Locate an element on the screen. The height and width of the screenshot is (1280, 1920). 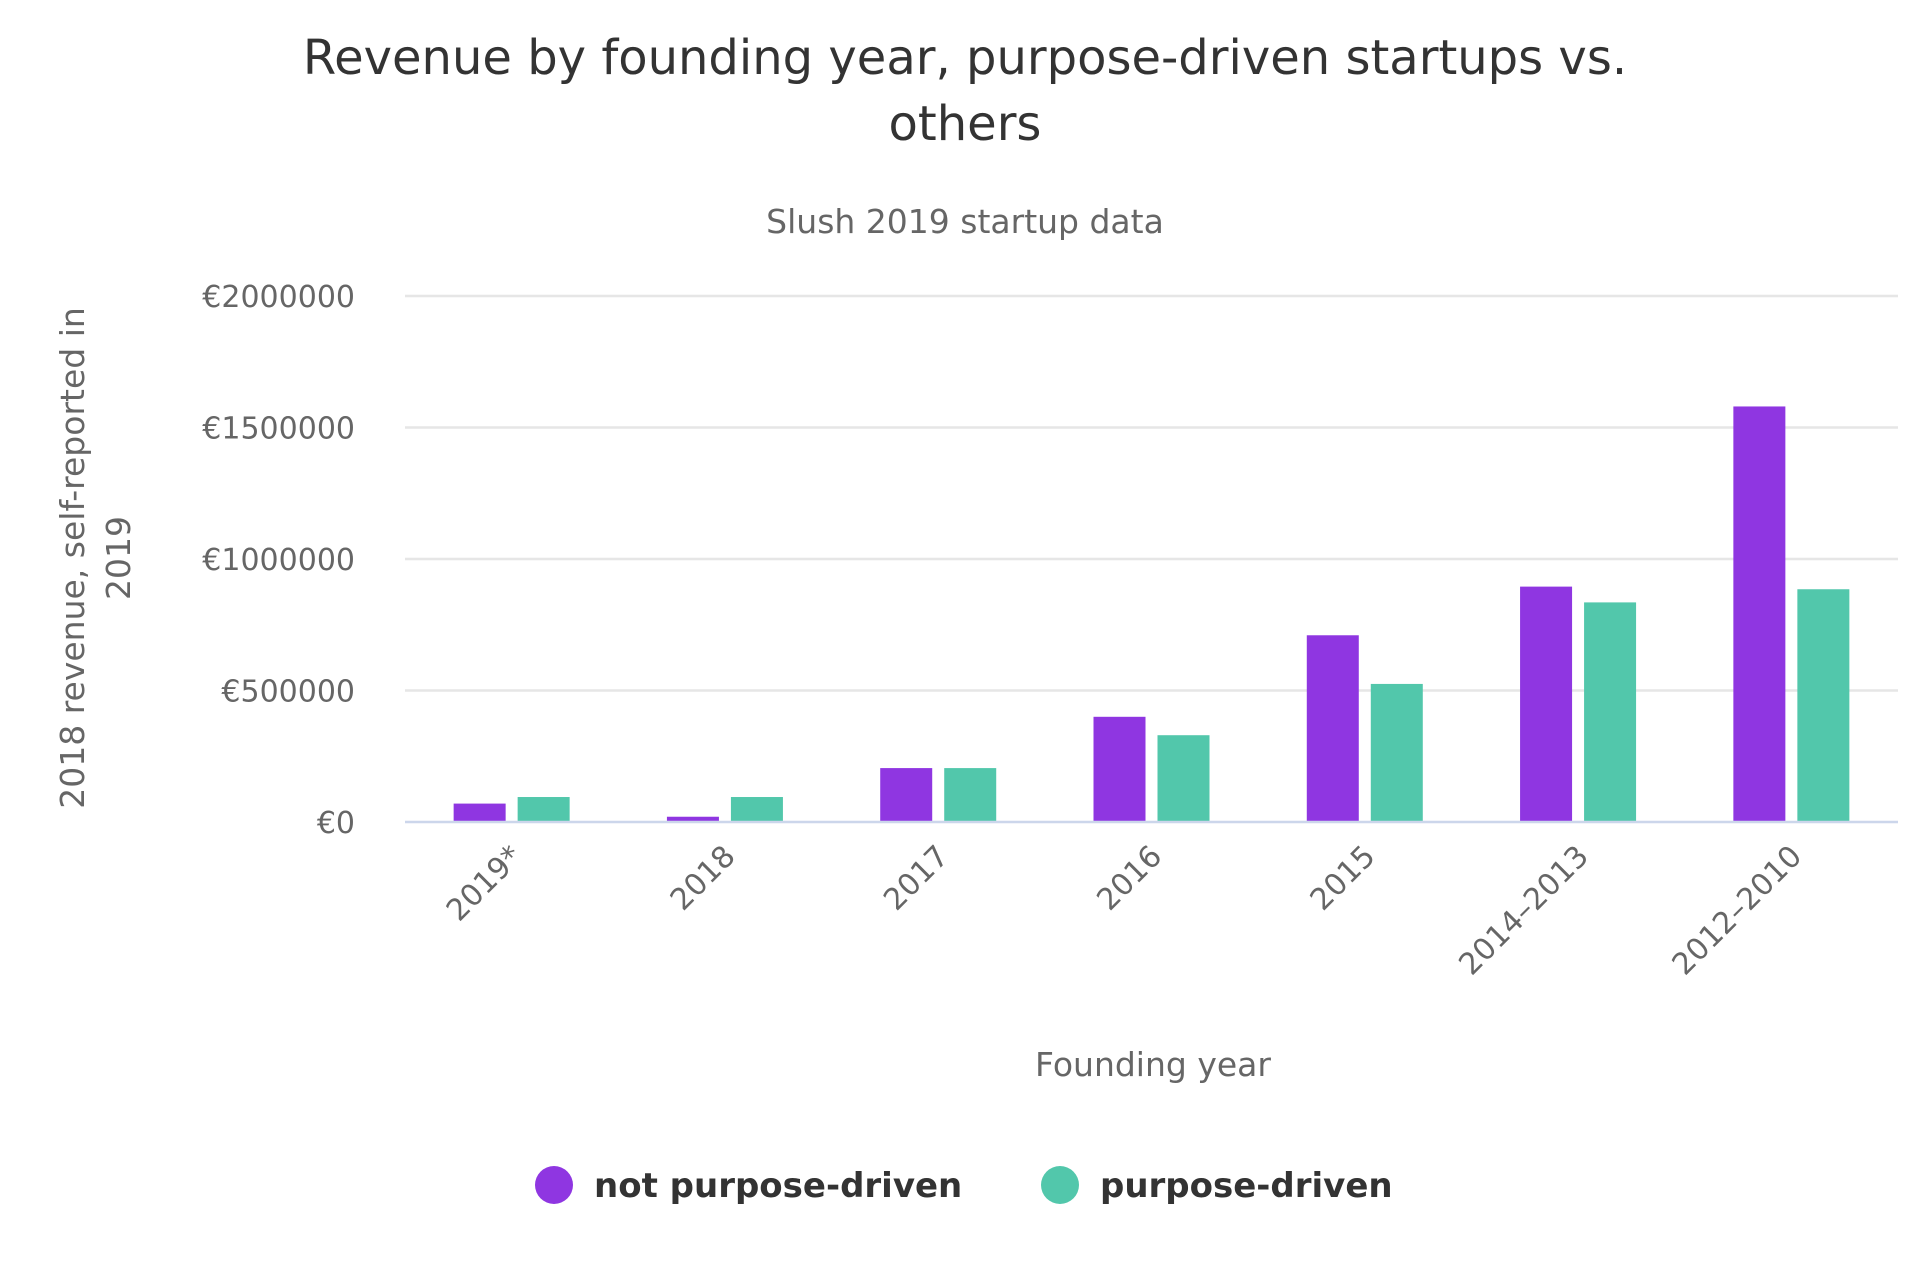
y-tick-label: €2000000 is located at coordinates (278, 297).